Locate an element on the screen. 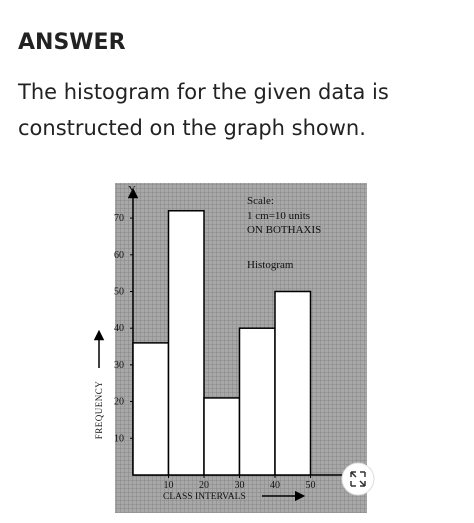  y-tick-label: 70 is located at coordinates (119, 218).